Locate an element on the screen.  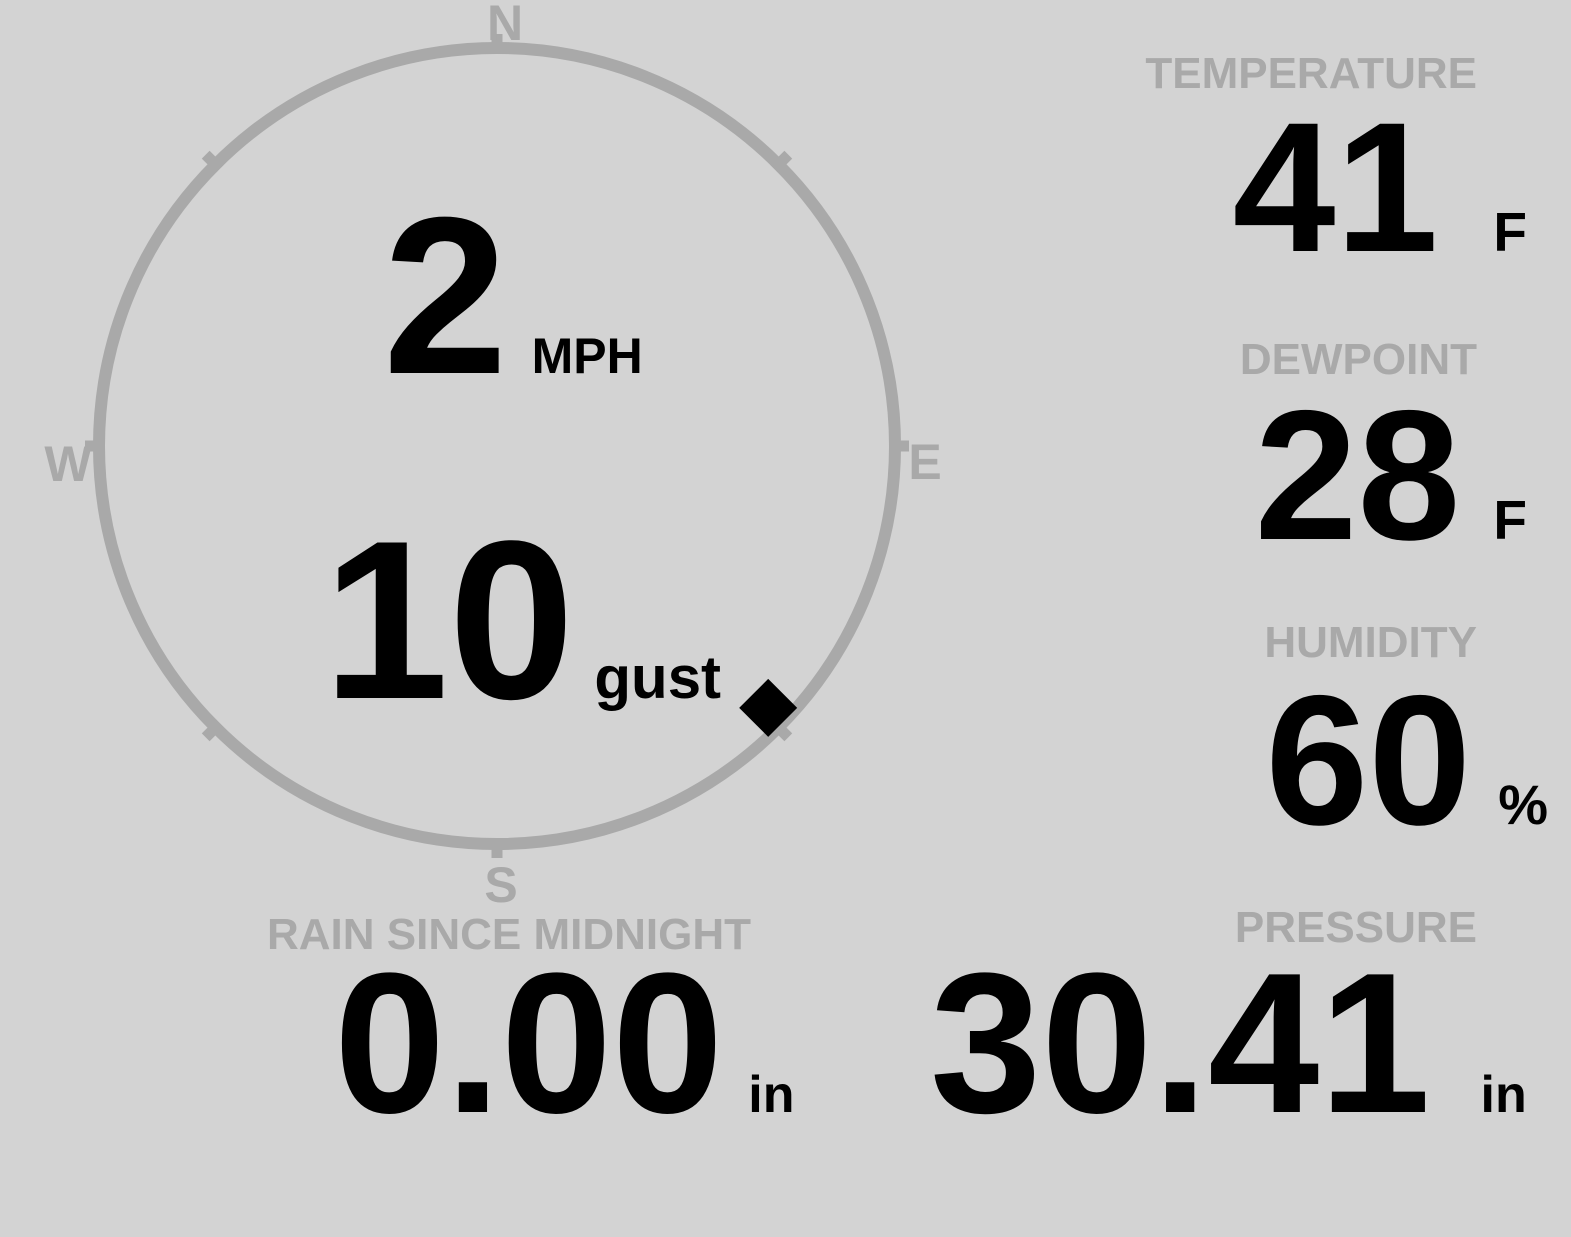
humidity-value: 60 is located at coordinates (1368, 761).